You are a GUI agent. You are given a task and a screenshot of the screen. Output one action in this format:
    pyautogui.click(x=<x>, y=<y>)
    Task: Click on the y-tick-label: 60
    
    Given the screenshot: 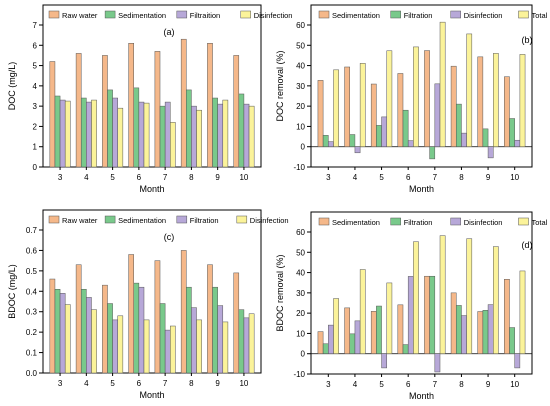 What is the action you would take?
    pyautogui.click(x=300, y=25)
    